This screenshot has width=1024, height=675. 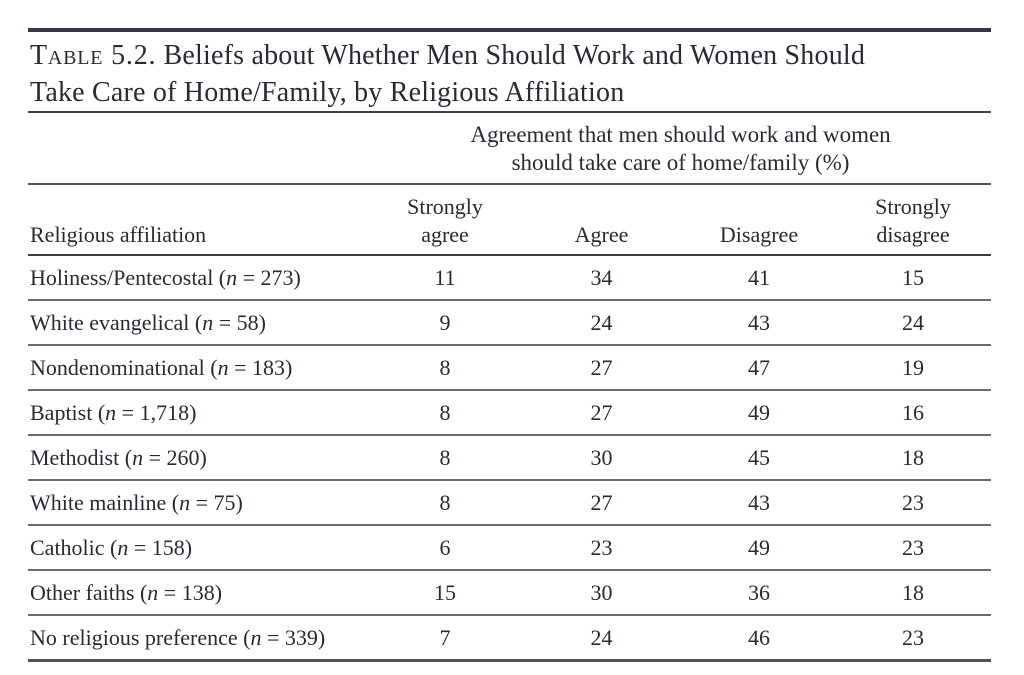 What do you see at coordinates (913, 322) in the screenshot?
I see `value-strongly-disagree: 24` at bounding box center [913, 322].